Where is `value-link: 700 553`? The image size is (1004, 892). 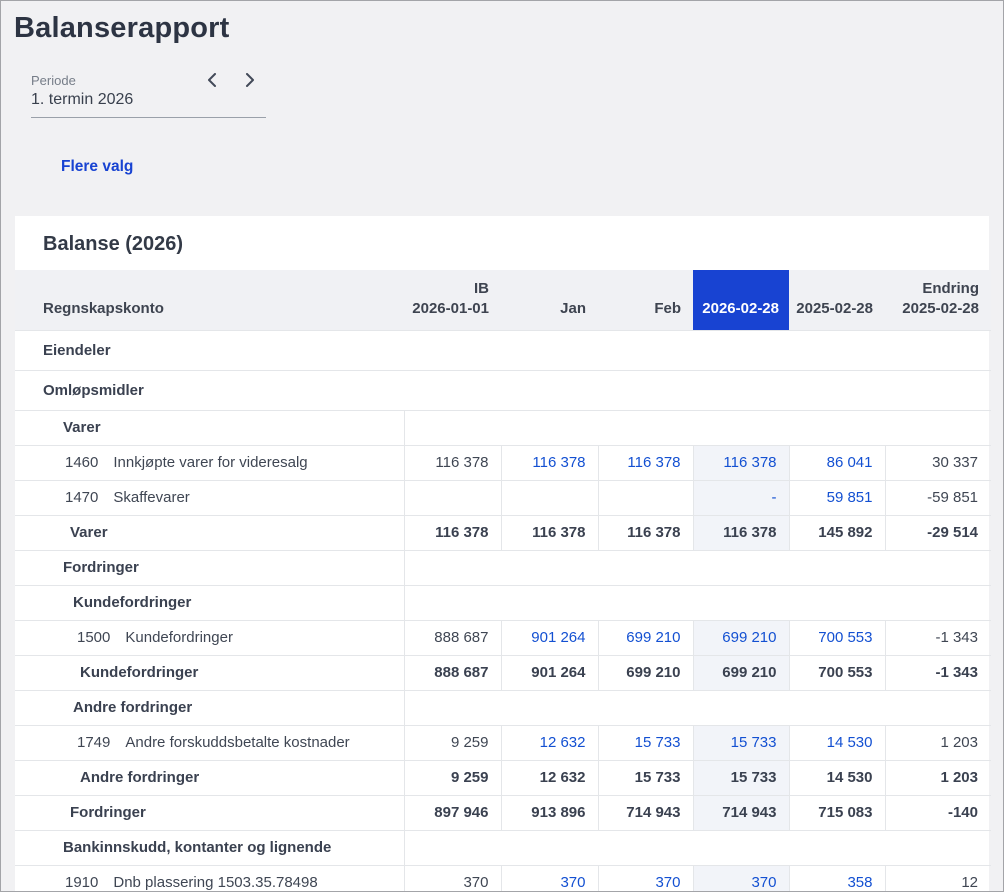 value-link: 700 553 is located at coordinates (836, 637).